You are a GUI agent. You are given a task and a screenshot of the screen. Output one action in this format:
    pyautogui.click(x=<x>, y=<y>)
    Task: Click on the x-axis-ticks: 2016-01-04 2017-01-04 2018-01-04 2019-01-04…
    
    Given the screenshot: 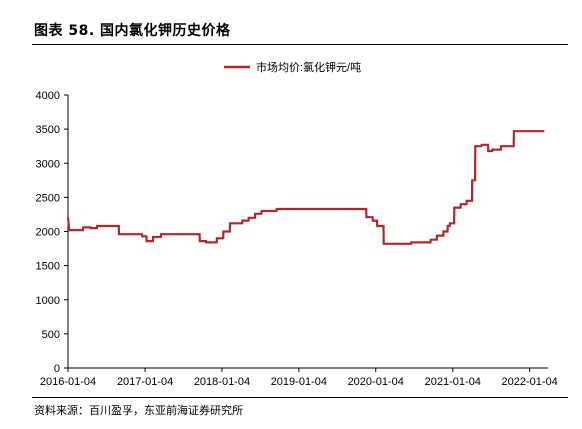 What is the action you would take?
    pyautogui.click(x=299, y=378)
    